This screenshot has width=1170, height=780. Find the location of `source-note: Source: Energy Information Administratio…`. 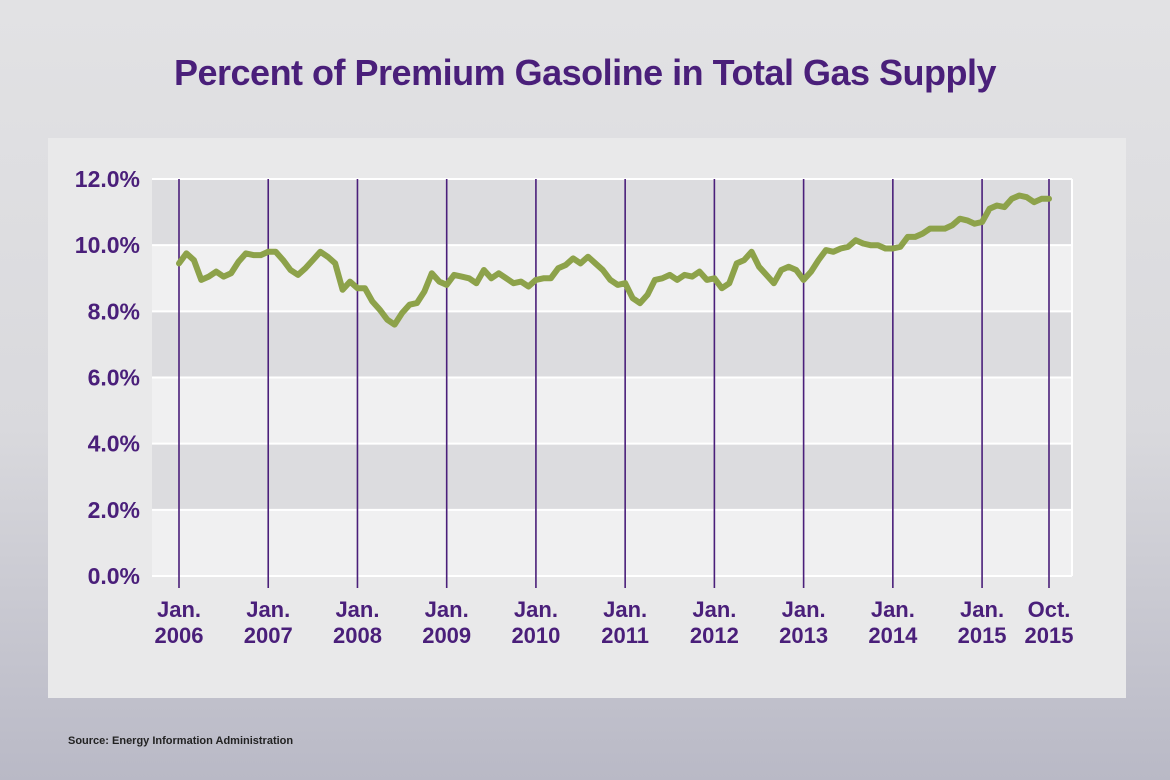

source-note: Source: Energy Information Administratio… is located at coordinates (181, 741).